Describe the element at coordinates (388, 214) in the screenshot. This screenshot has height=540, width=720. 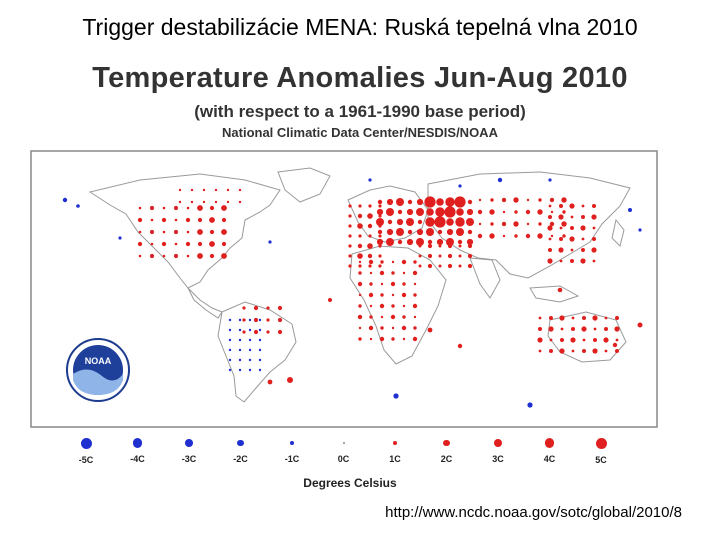
I see `europe-outline` at that location.